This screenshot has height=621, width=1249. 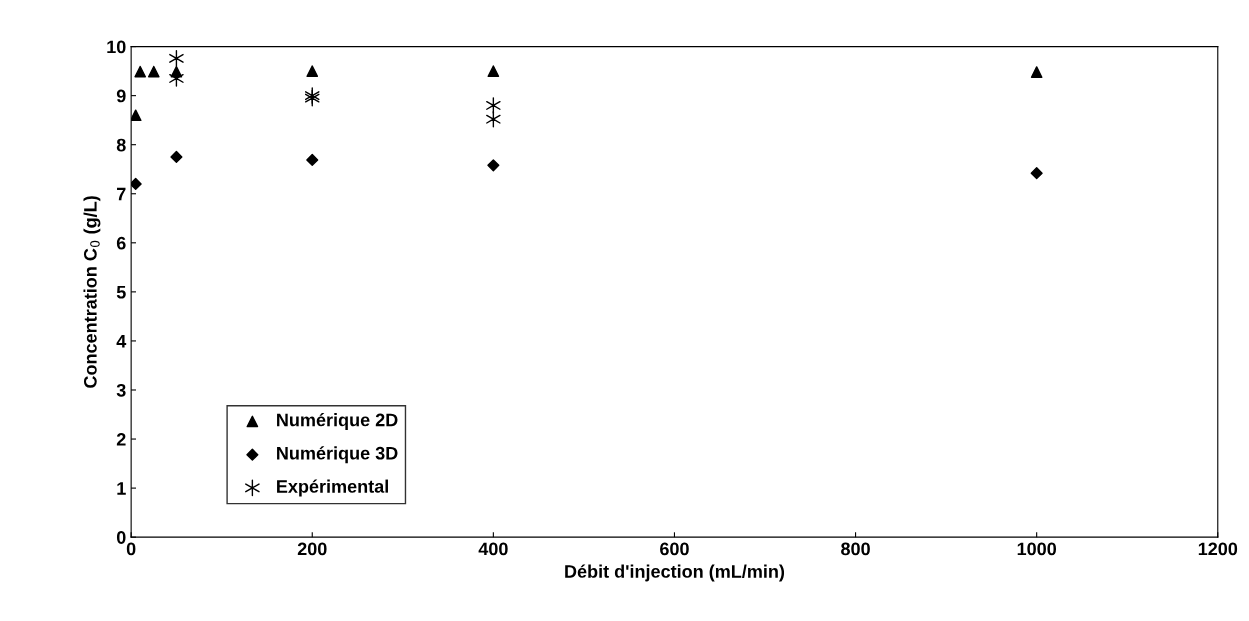 I want to click on x-tick-label: 800, so click(x=855, y=549).